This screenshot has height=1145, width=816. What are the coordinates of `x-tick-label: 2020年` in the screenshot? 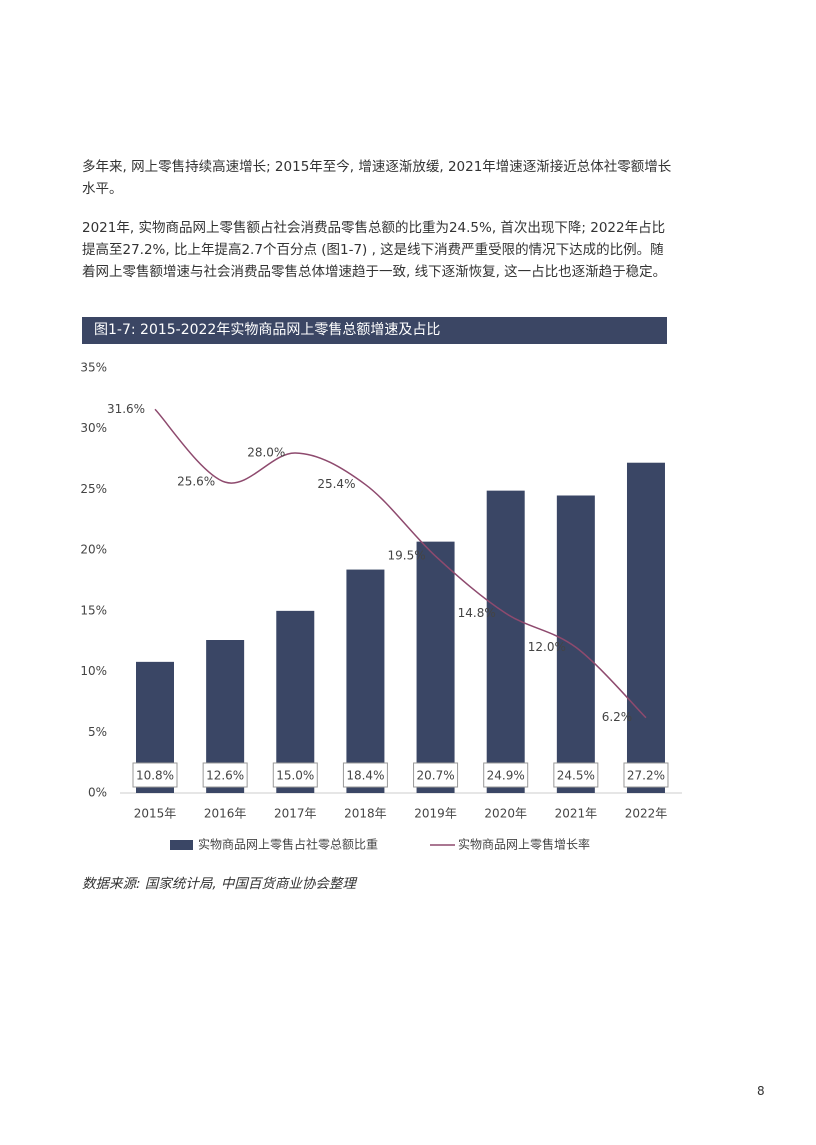 It's located at (505, 814).